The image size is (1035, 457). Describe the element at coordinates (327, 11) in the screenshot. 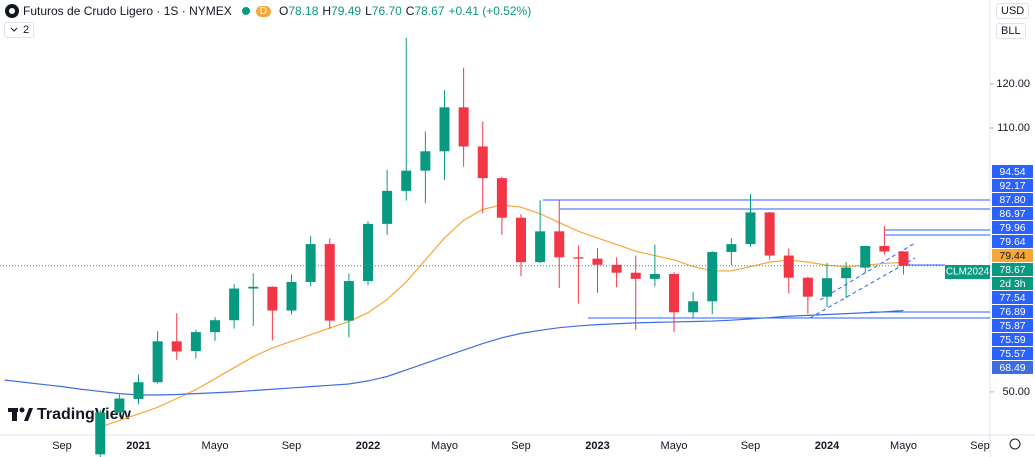

I see `ohlc-key: H` at that location.